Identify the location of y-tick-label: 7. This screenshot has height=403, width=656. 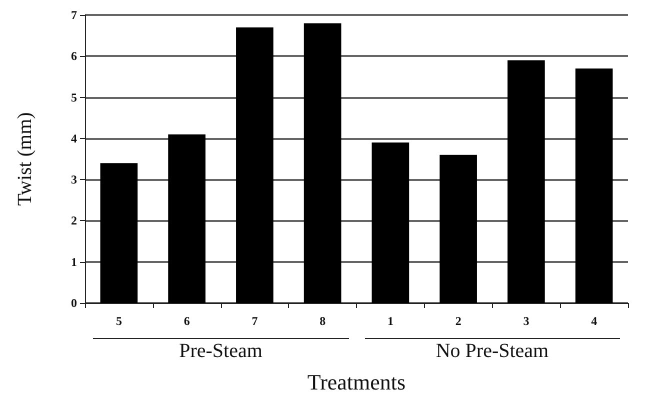
(74, 15).